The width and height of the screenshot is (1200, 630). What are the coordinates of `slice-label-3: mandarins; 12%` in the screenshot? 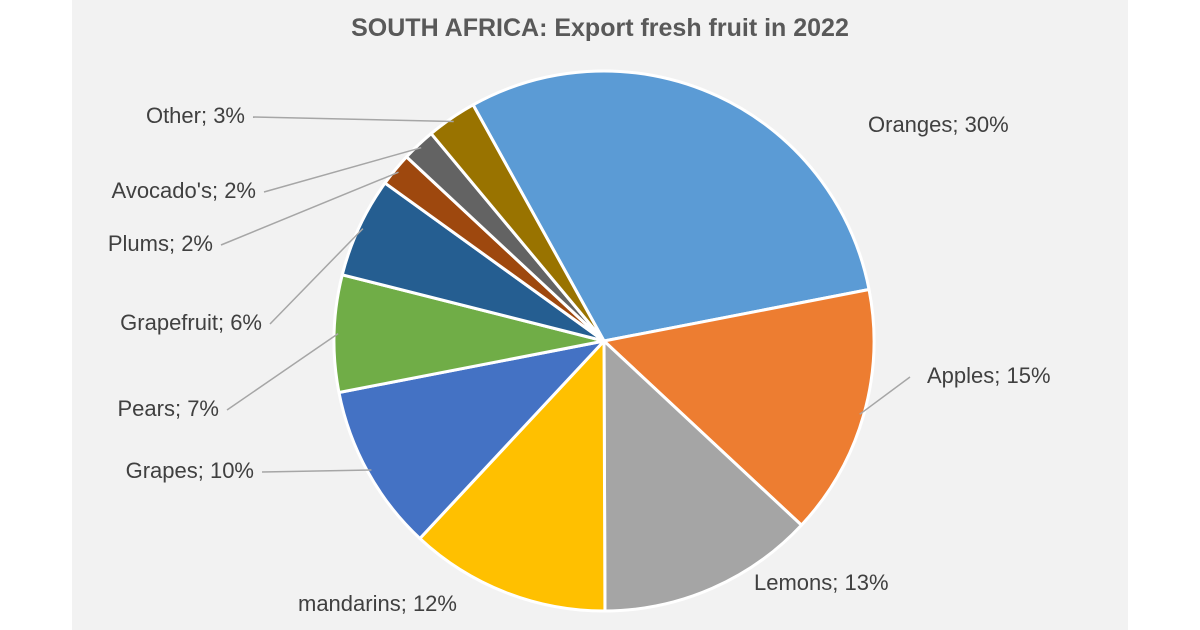 It's located at (377, 603).